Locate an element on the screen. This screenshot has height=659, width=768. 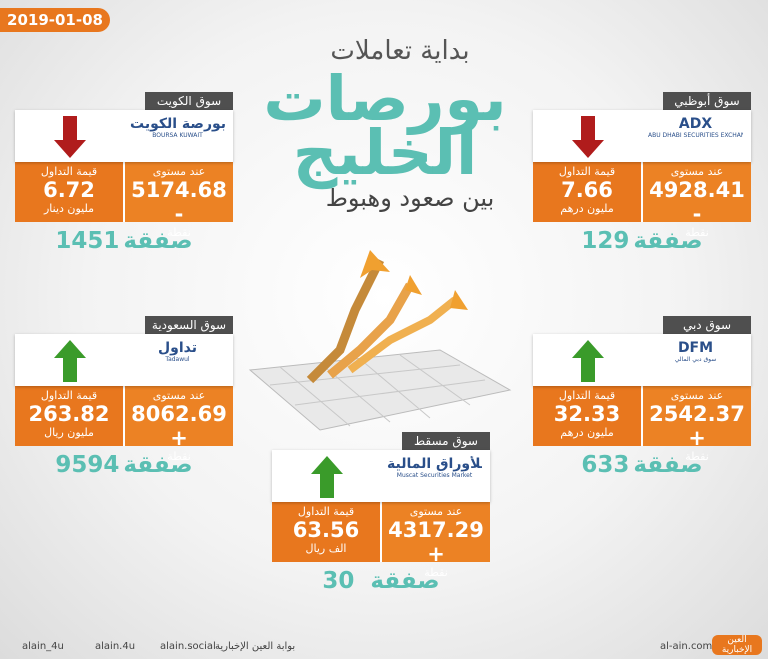
level-col: عند مستوى 2542.37 + نقطة is located at coordinates (696, 424).